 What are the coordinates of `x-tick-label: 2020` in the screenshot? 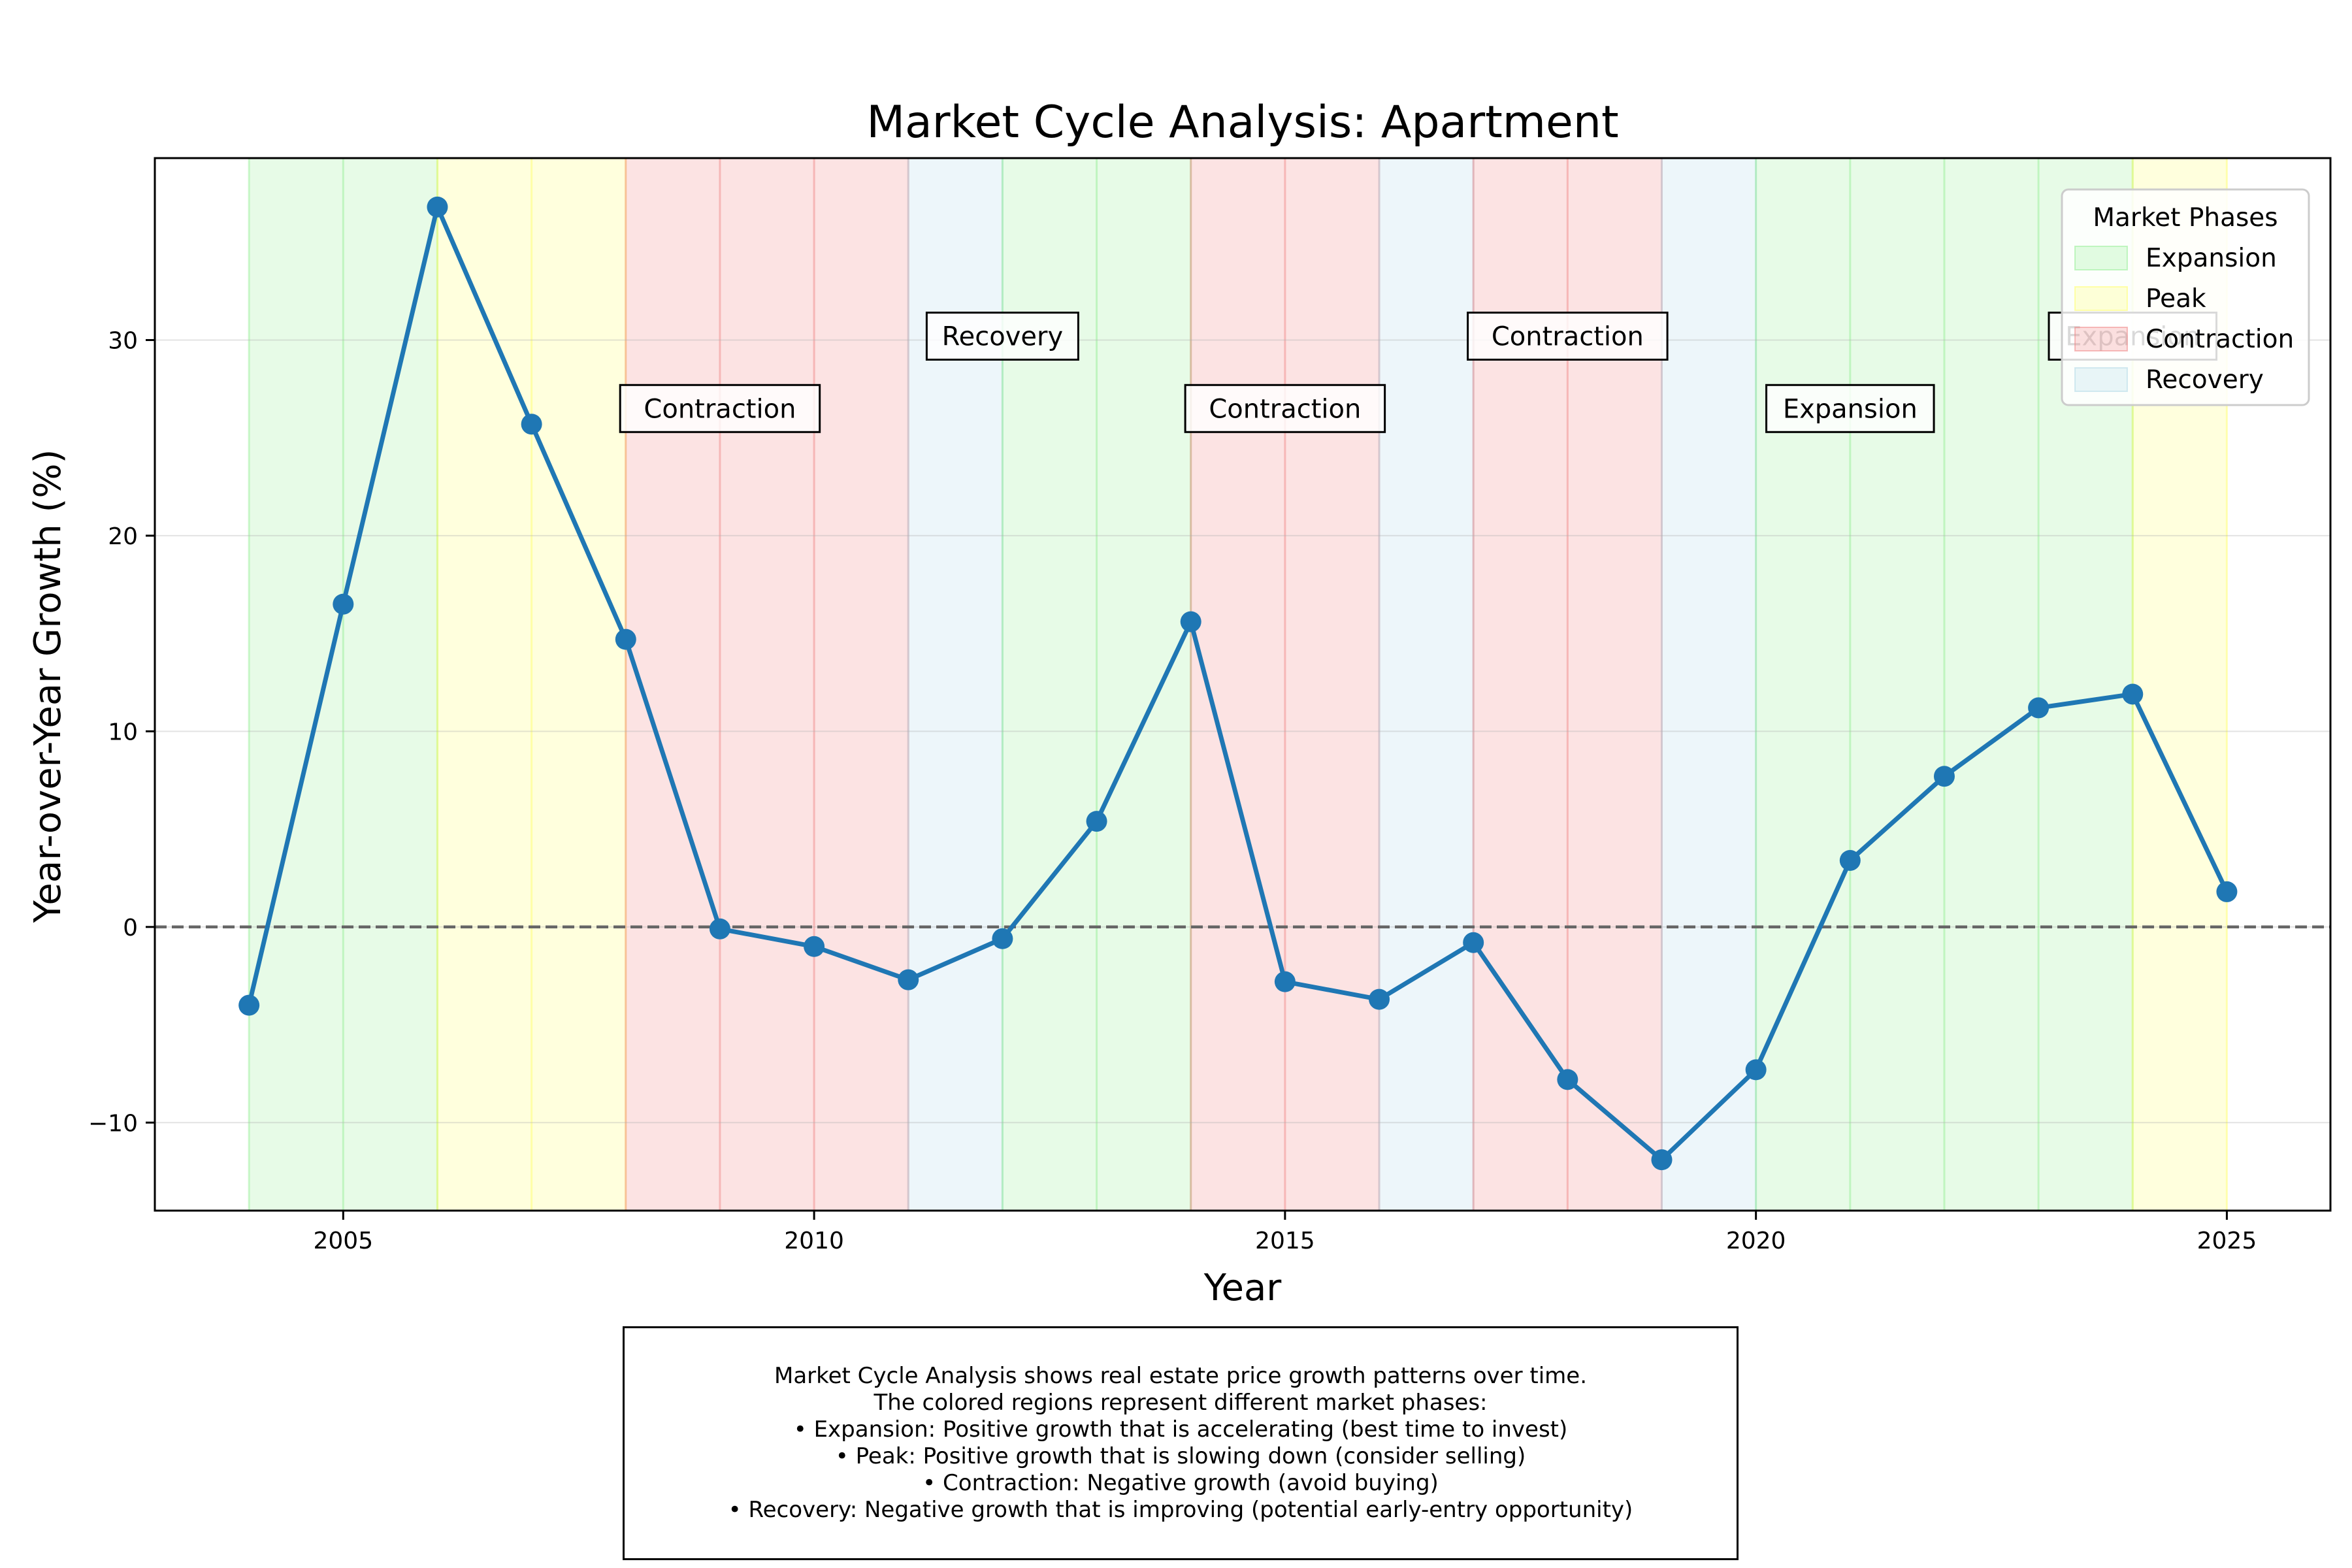 It's located at (1756, 1241).